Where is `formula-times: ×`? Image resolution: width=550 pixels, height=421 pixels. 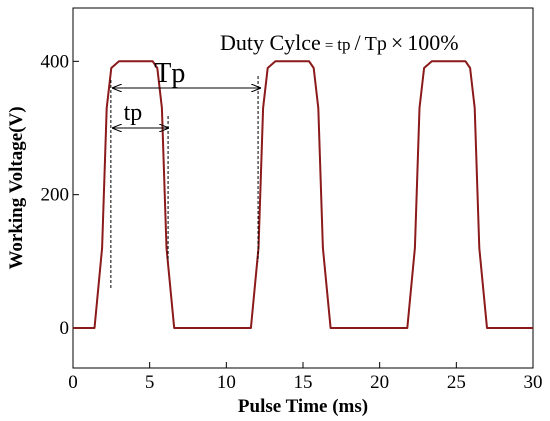
formula-times: × is located at coordinates (397, 42).